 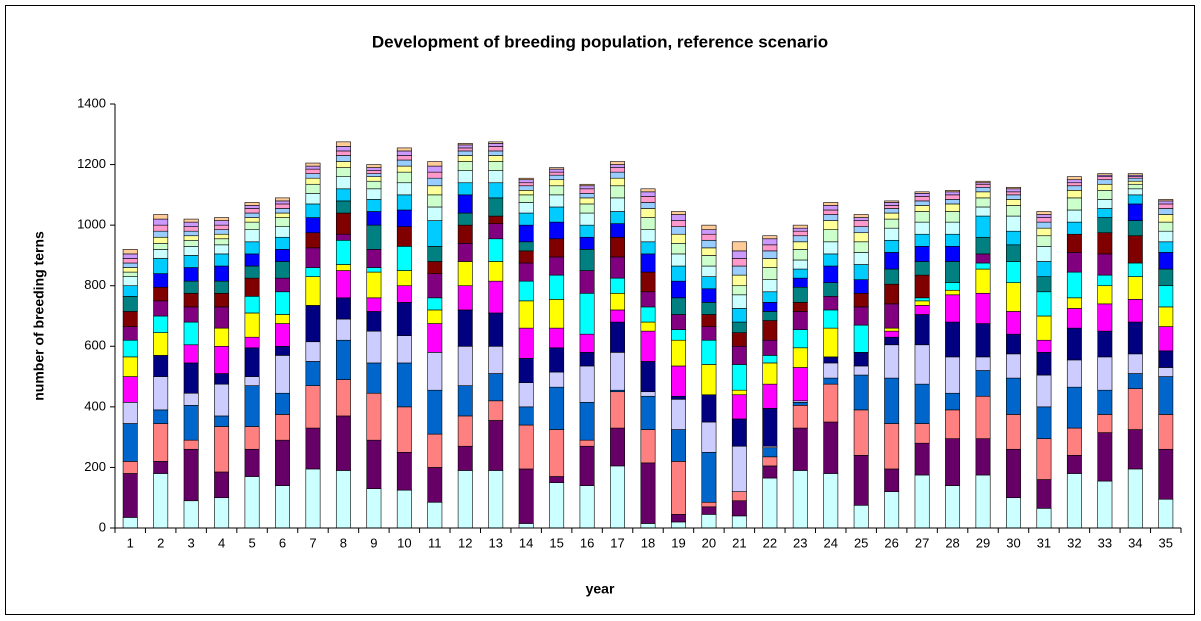 What do you see at coordinates (160, 542) in the screenshot?
I see `x-tick-label: 2` at bounding box center [160, 542].